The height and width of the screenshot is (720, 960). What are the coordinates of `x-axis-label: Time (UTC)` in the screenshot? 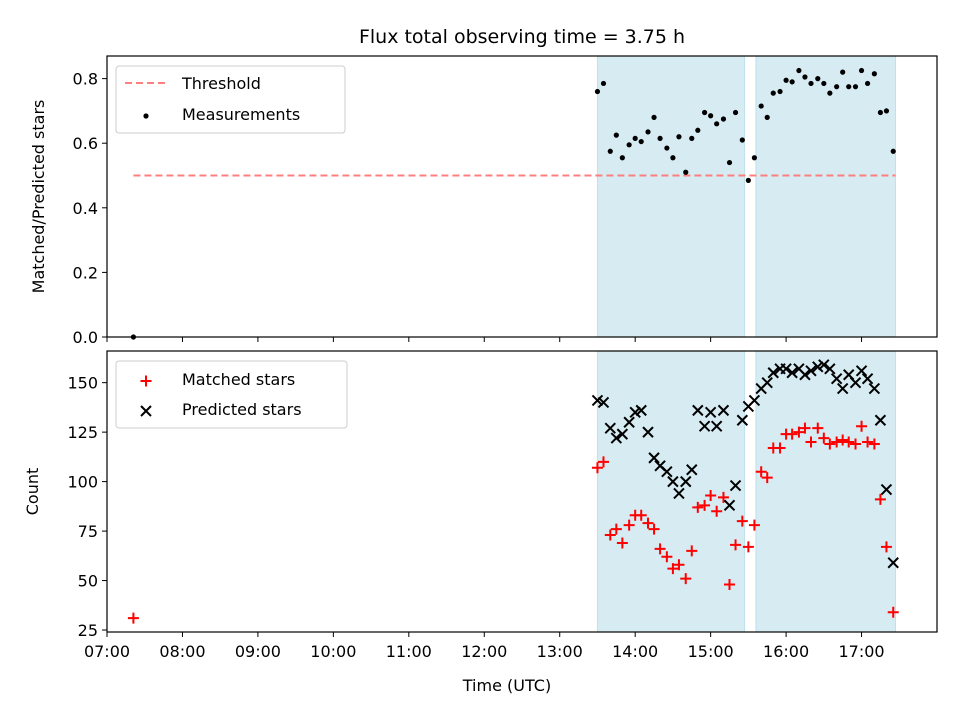 It's located at (506, 685).